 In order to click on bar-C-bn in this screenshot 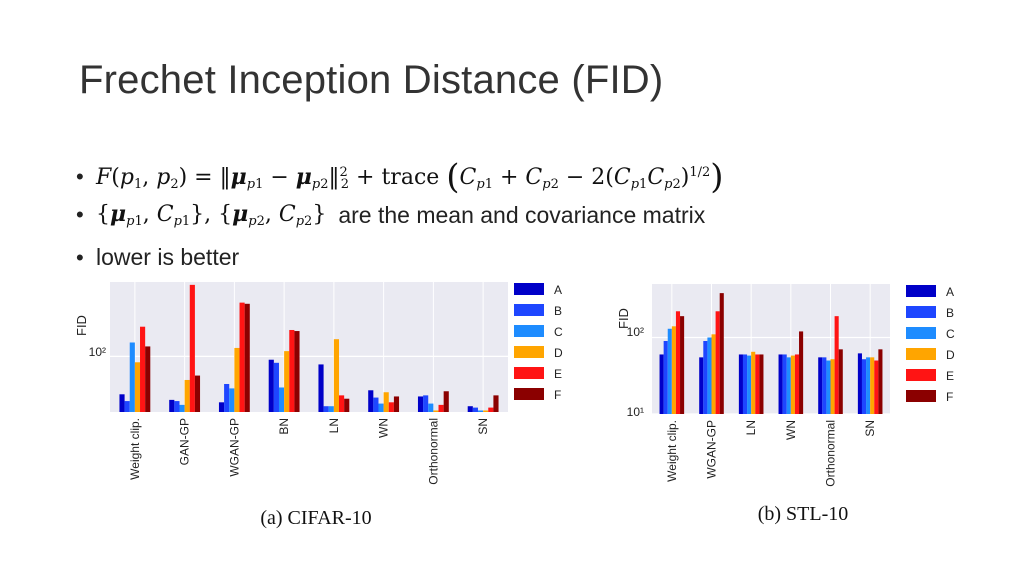, I will do `click(281, 399)`.